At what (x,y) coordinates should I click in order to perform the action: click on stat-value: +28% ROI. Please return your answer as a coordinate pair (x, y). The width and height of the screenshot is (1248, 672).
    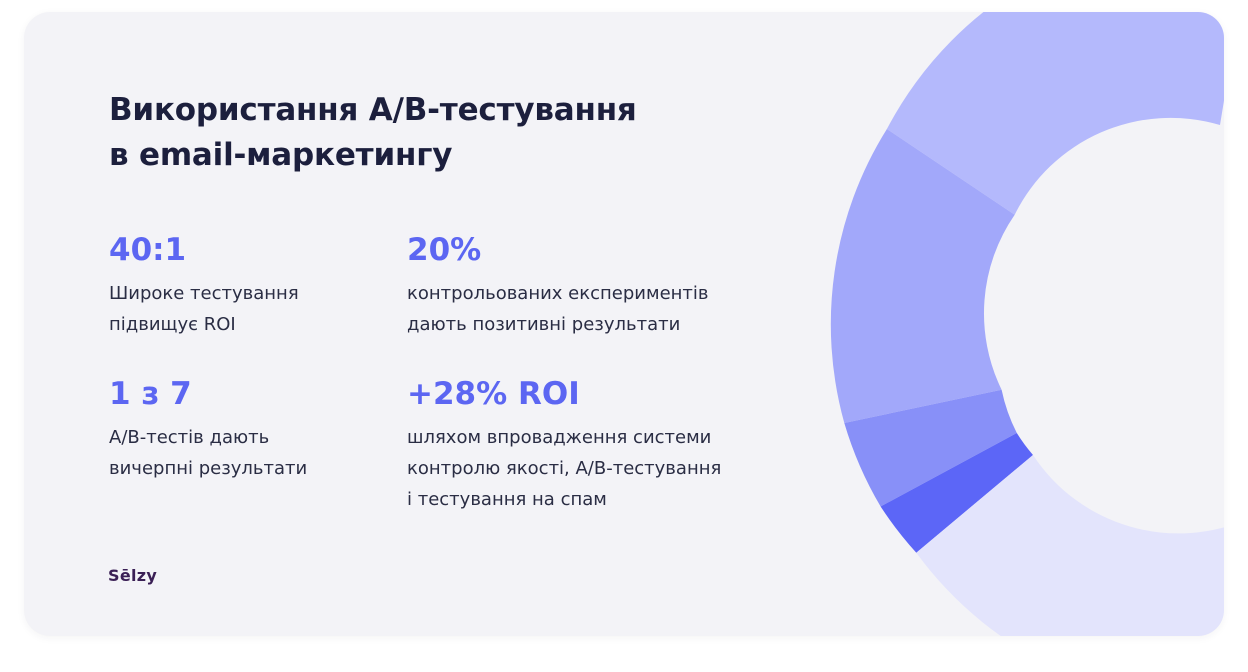
    Looking at the image, I should click on (493, 394).